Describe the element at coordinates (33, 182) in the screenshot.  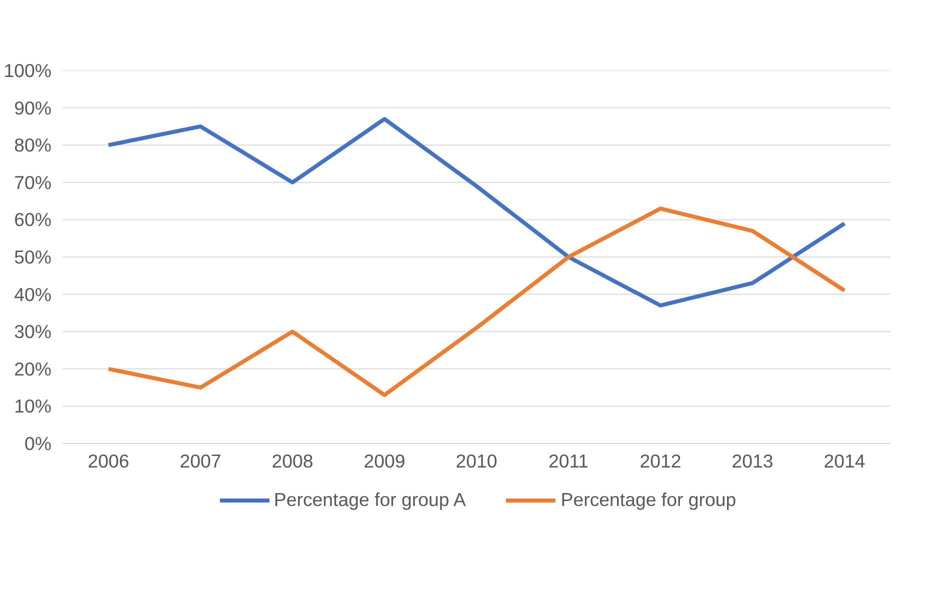
I see `y-tick-label: 70%` at that location.